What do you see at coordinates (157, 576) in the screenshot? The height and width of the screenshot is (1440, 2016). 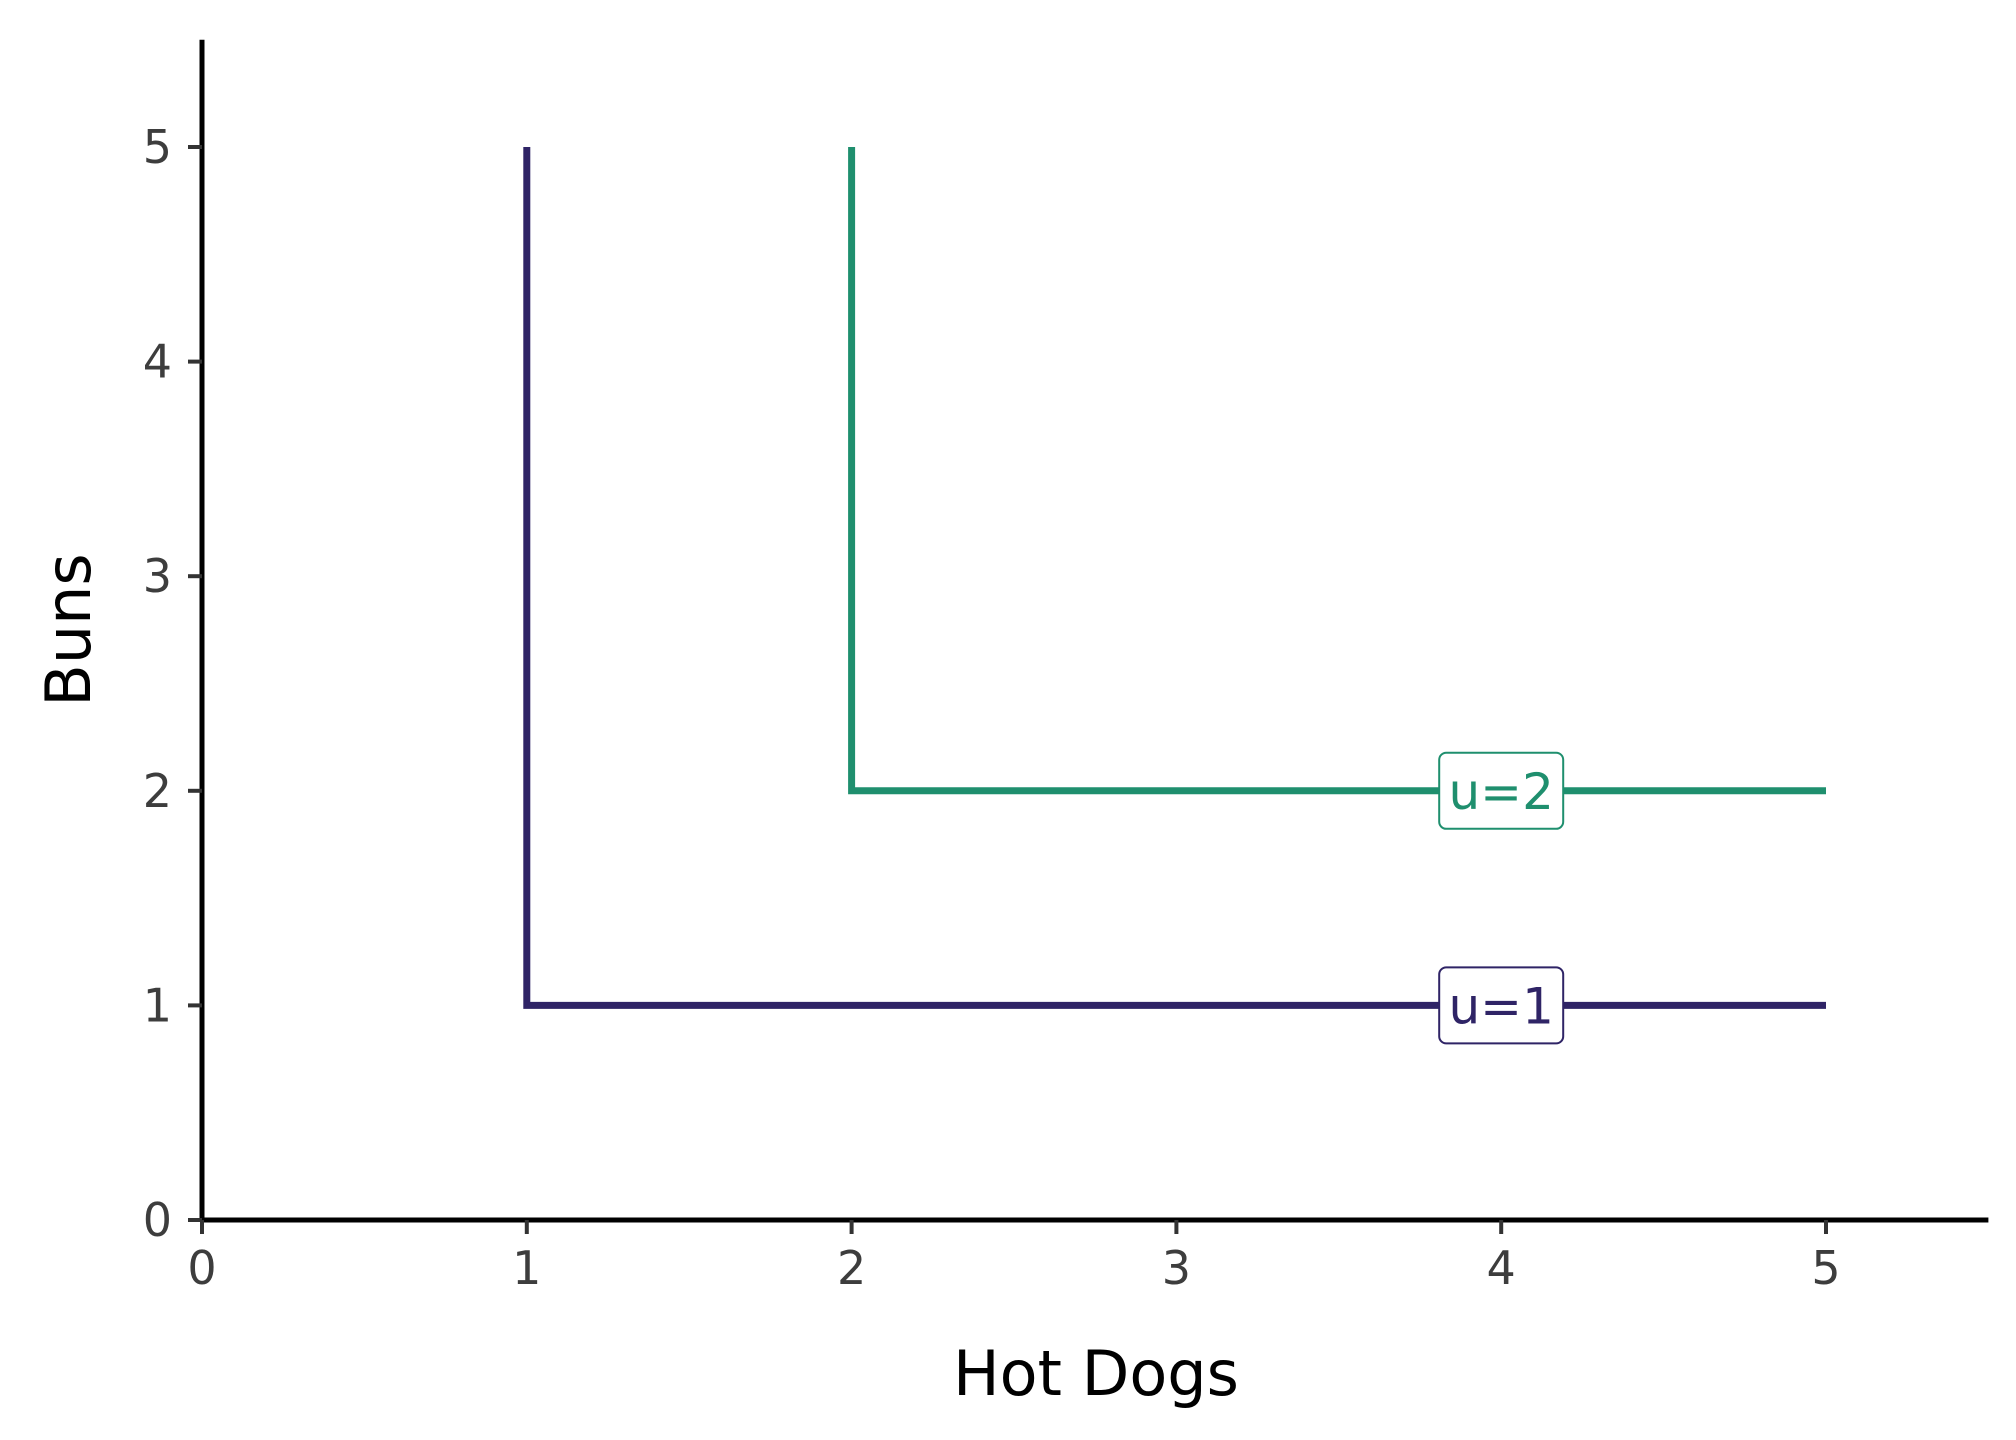 I see `y-tick-label: 3` at bounding box center [157, 576].